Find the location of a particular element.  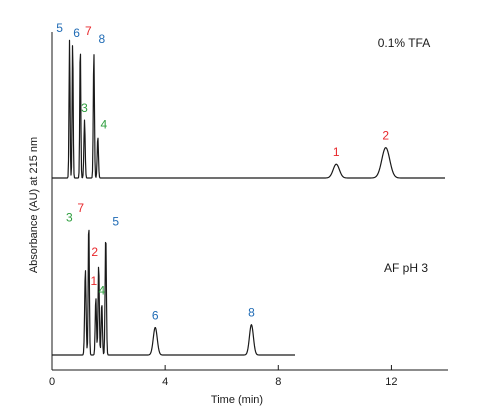

x-tick-label: 0 is located at coordinates (52, 382).